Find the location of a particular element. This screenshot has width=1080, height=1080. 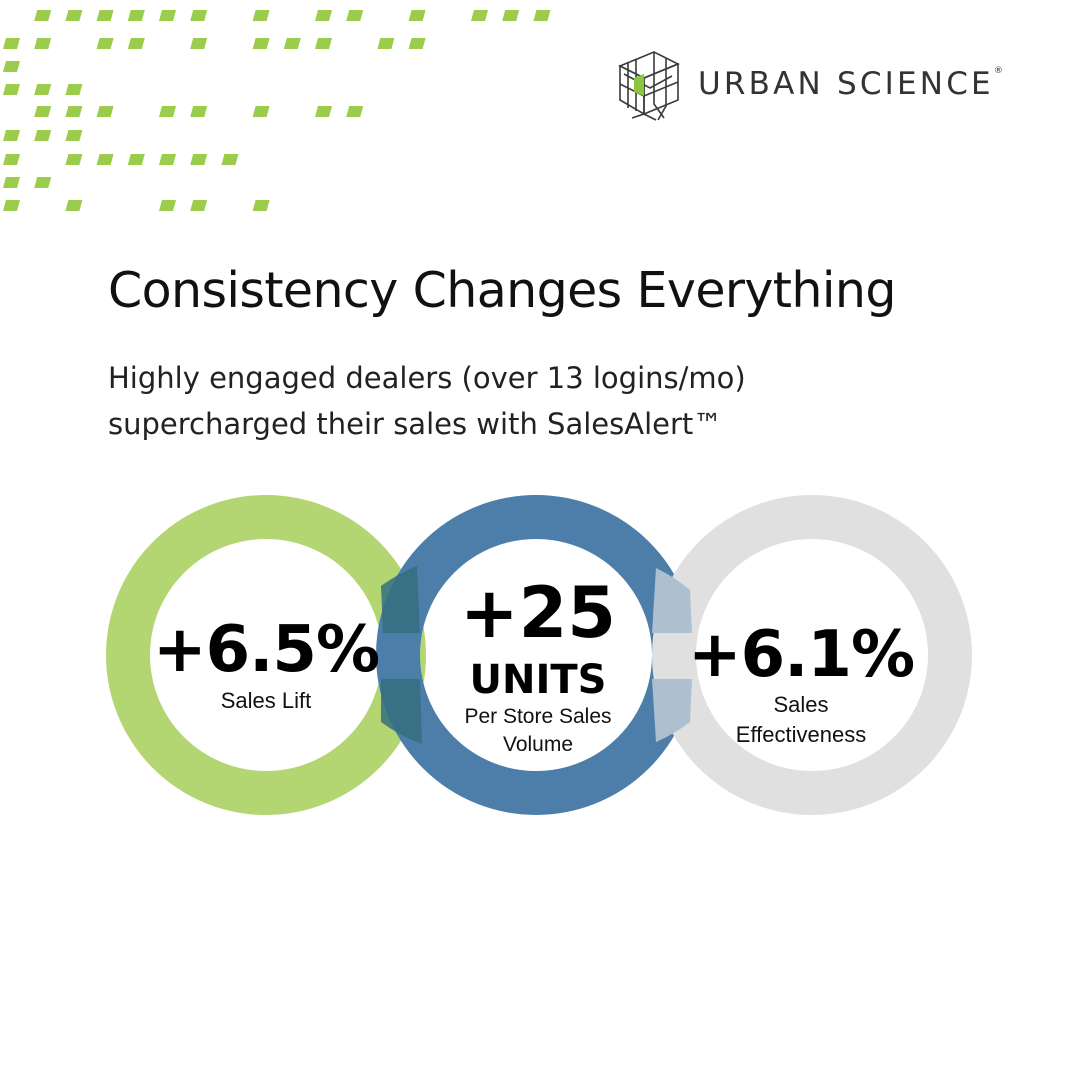

stat-label-line-1: Sales is located at coordinates (801, 704).